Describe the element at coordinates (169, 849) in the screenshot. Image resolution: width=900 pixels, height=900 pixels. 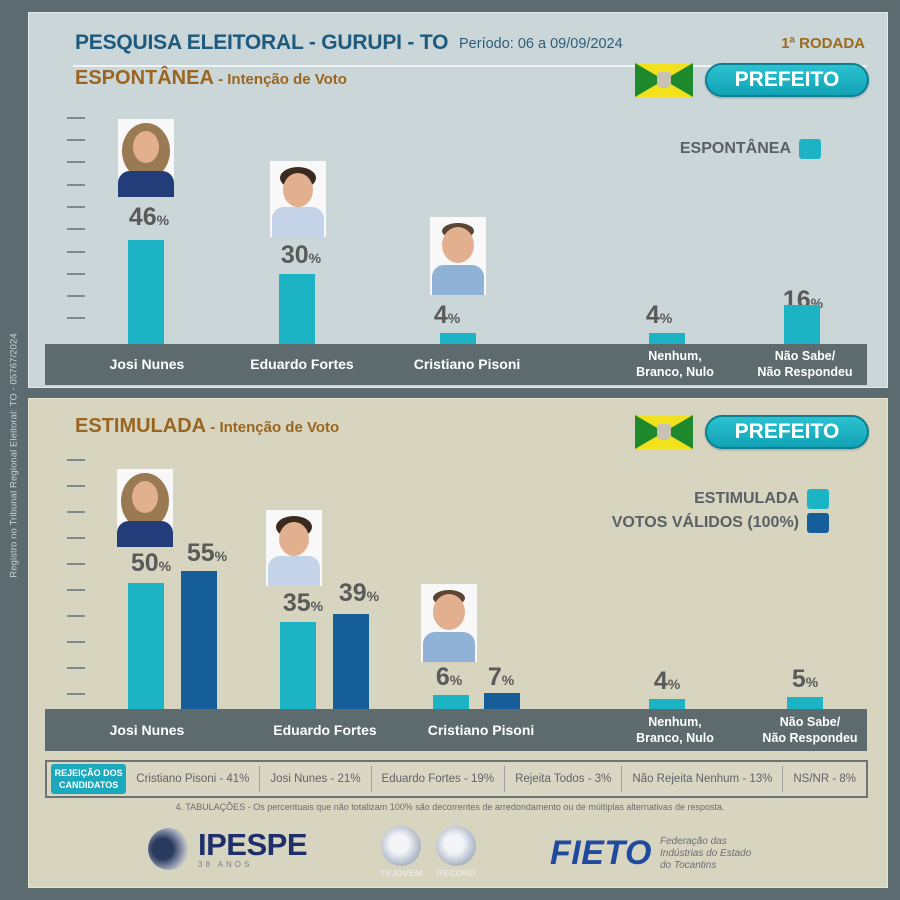
I see `globe-icon` at that location.